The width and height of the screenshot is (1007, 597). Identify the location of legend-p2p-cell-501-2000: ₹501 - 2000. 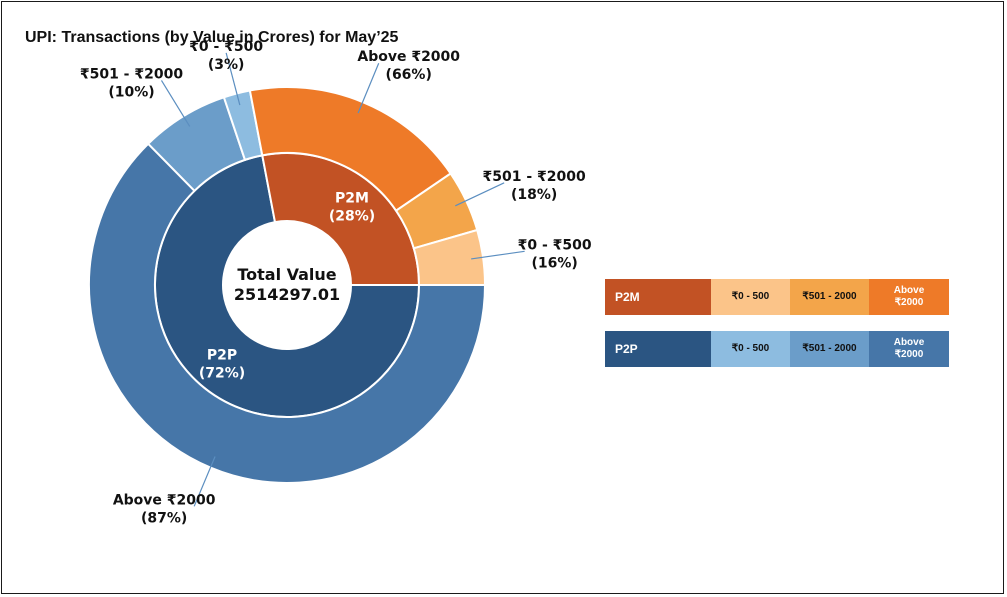
(829, 349).